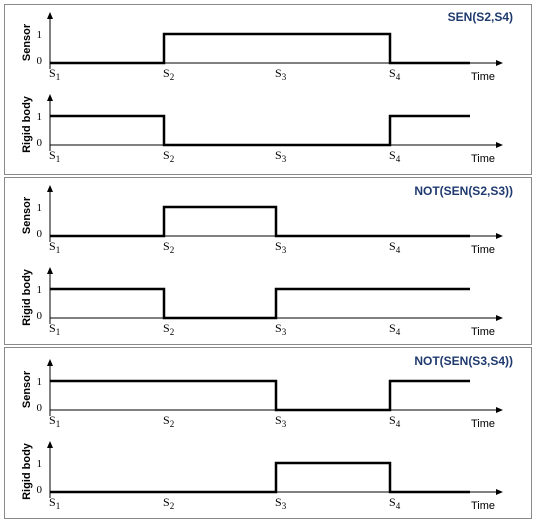 This screenshot has width=537, height=524. Describe the element at coordinates (480, 17) in the screenshot. I see `panel-title: SEN(S2,S4)` at that location.